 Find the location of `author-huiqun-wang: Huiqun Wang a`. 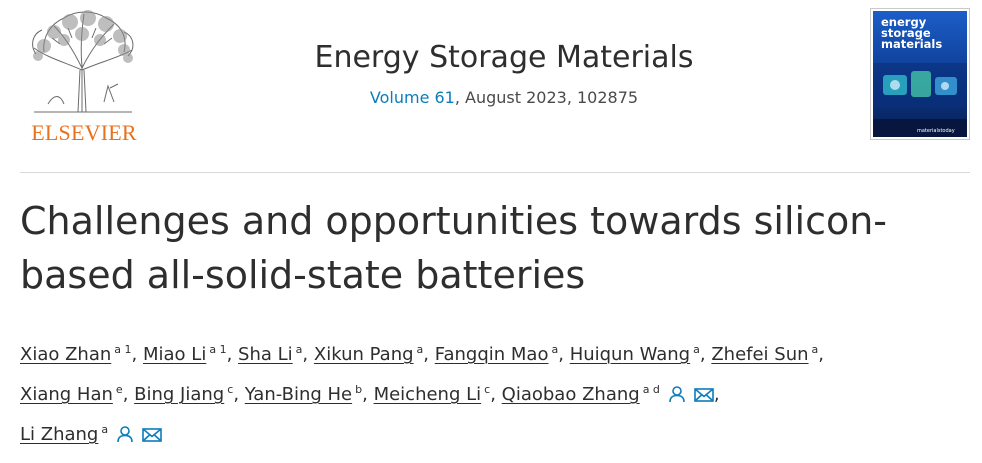

author-huiqun-wang: Huiqun Wang a is located at coordinates (635, 354).